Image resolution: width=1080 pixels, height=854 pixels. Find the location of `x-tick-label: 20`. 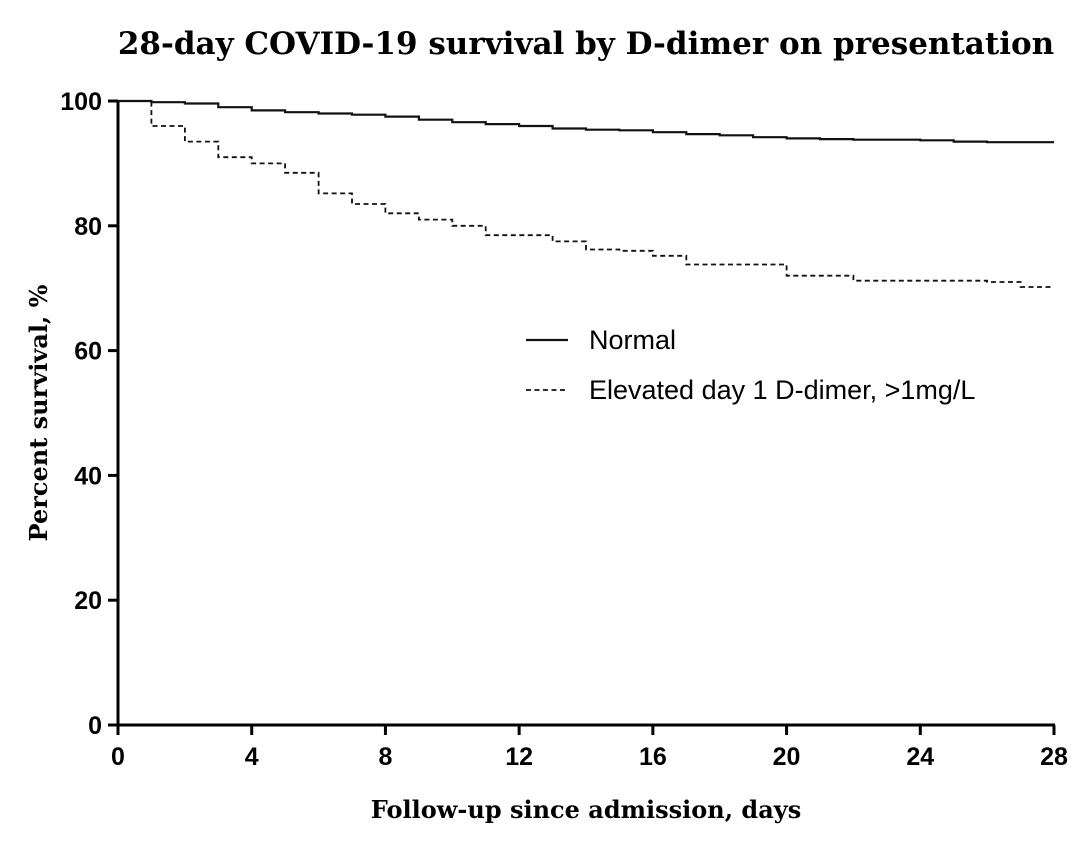

x-tick-label: 20 is located at coordinates (787, 757).